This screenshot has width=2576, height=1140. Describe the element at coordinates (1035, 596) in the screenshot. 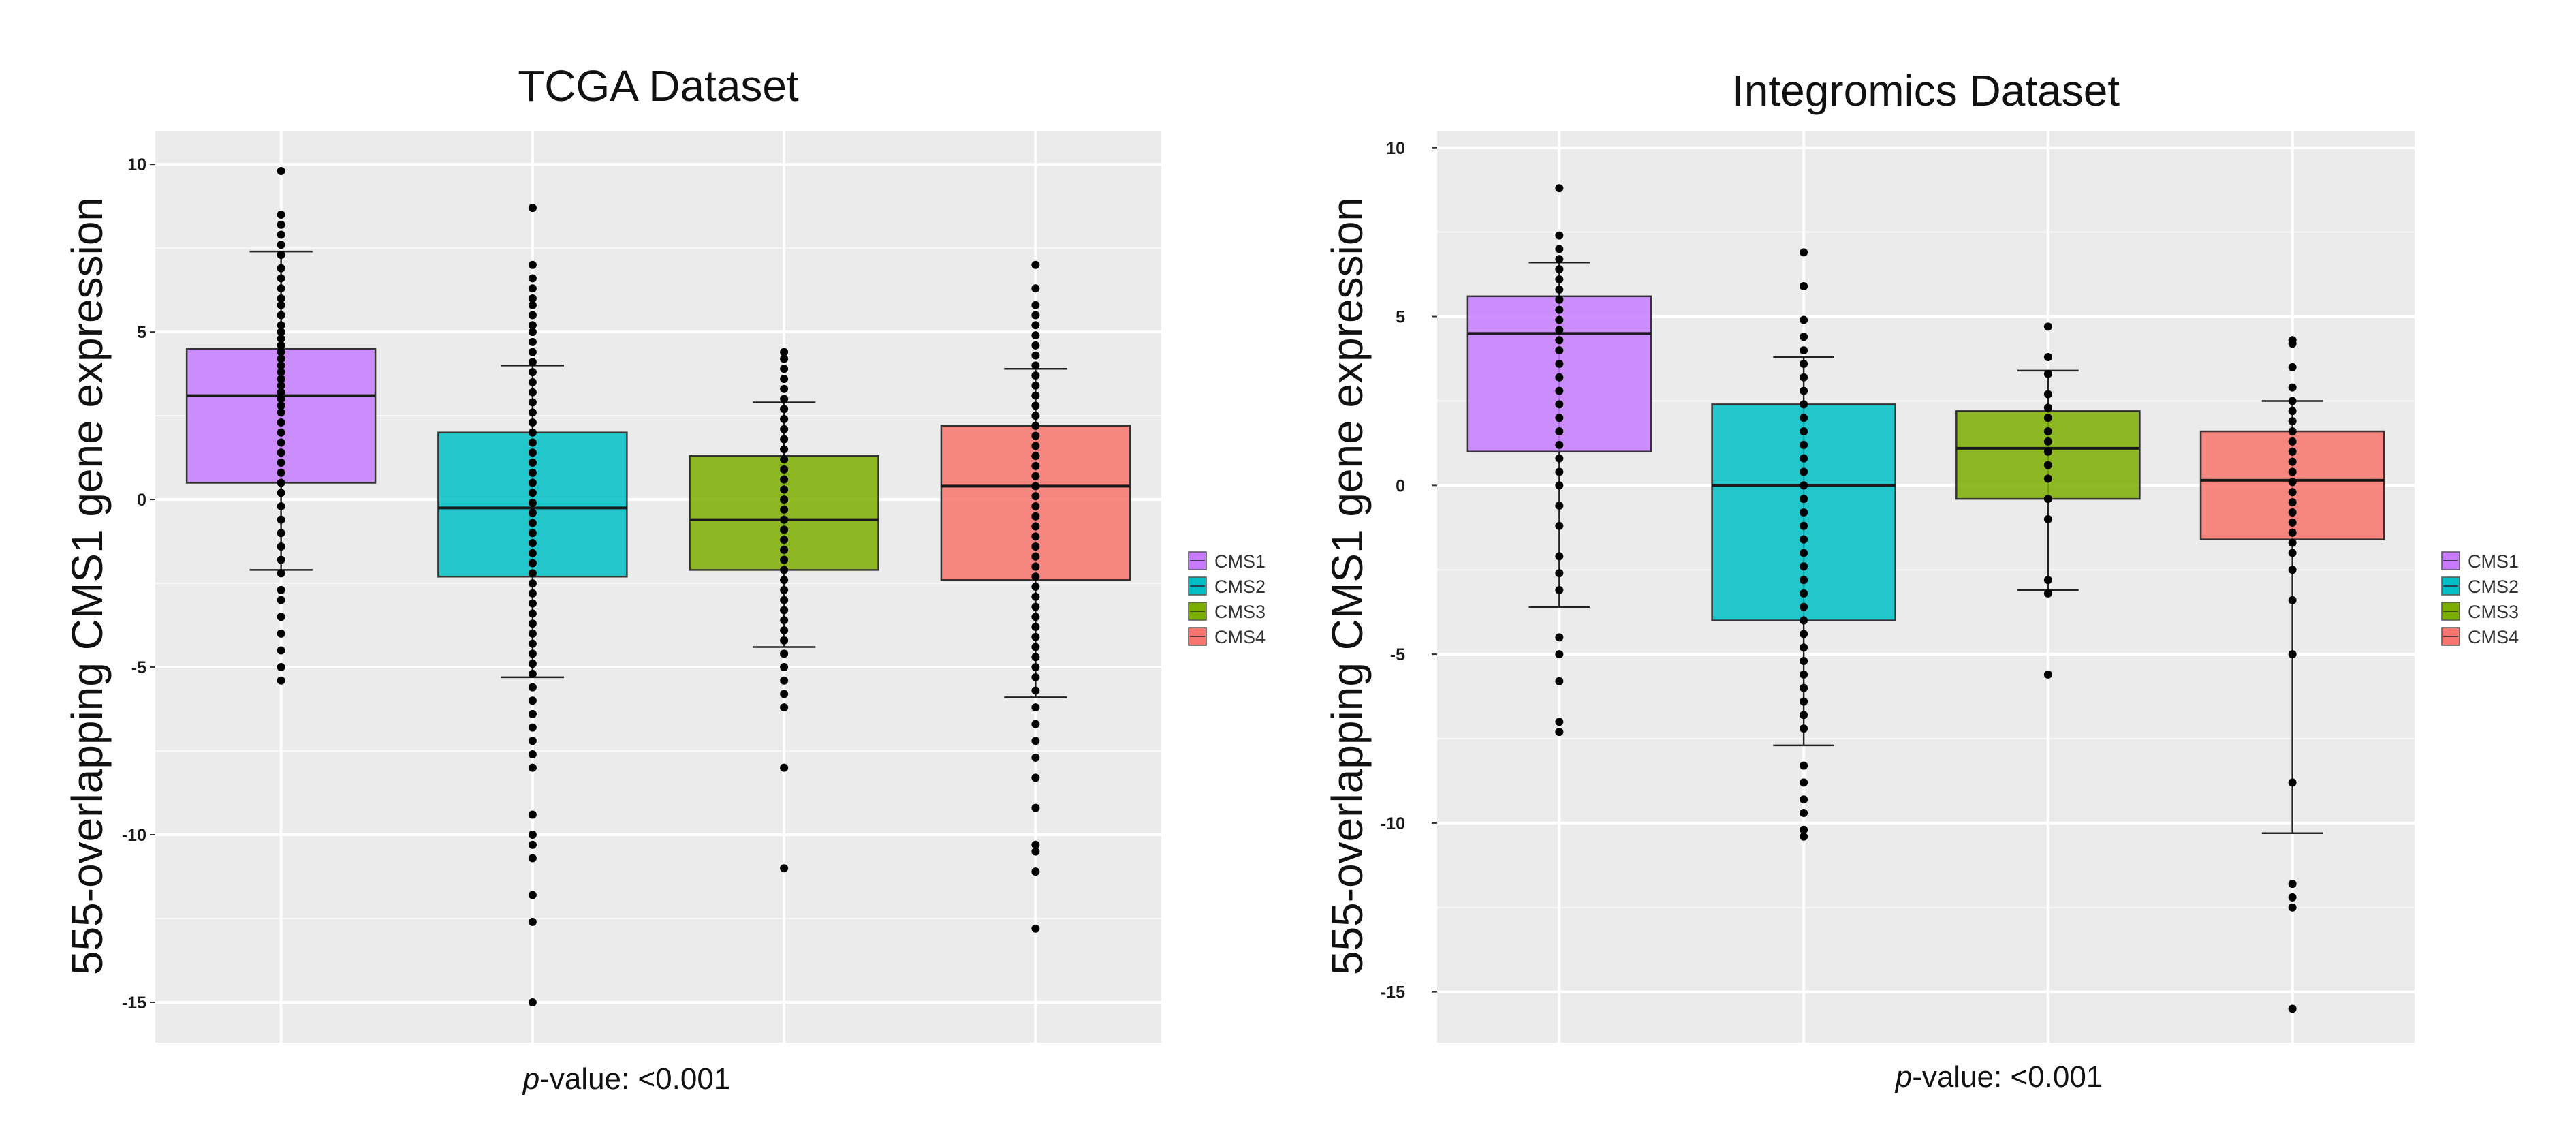

I see `box-cms4` at that location.